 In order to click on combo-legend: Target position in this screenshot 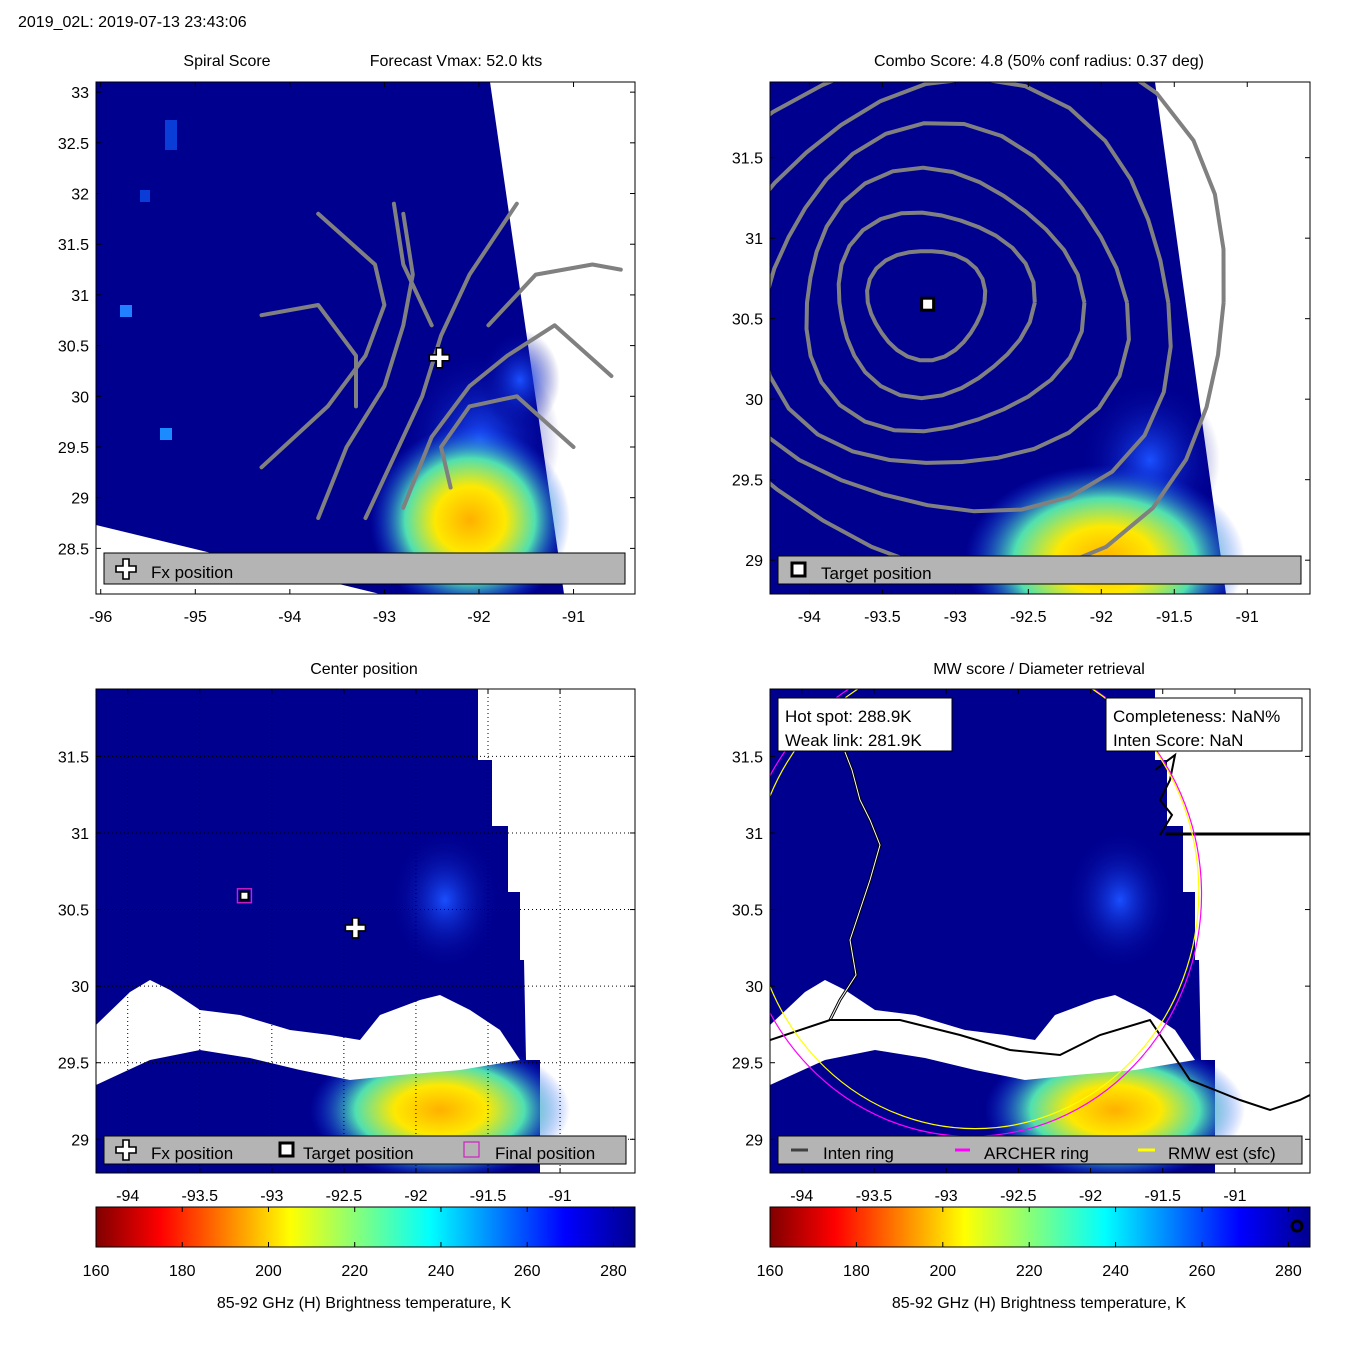, I will do `click(1039, 570)`.